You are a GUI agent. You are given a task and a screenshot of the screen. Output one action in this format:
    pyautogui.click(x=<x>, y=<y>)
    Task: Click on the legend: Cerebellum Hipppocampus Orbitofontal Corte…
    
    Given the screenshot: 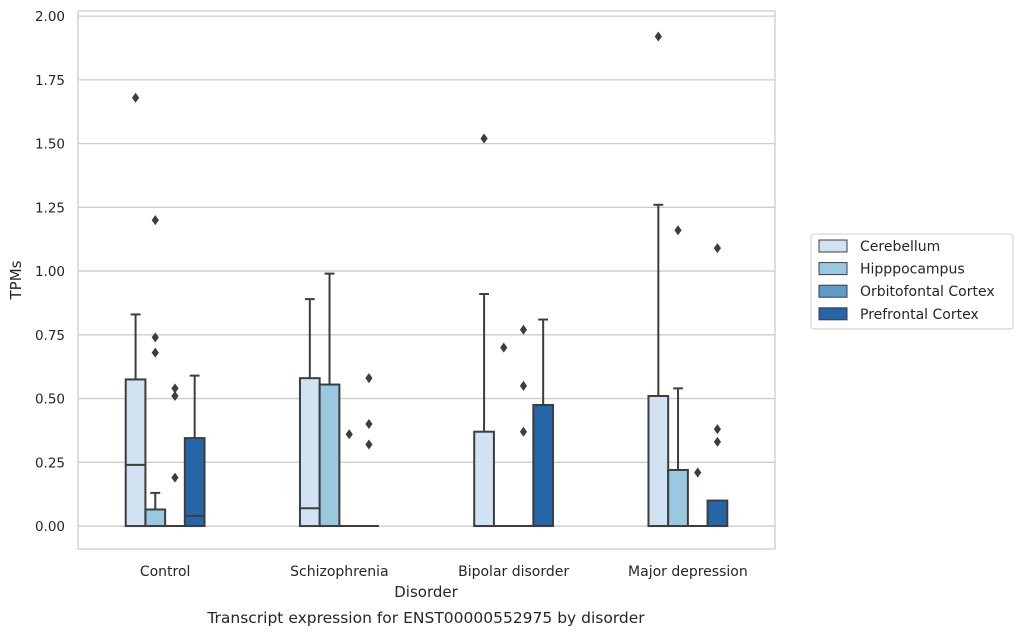 What is the action you would take?
    pyautogui.click(x=912, y=281)
    